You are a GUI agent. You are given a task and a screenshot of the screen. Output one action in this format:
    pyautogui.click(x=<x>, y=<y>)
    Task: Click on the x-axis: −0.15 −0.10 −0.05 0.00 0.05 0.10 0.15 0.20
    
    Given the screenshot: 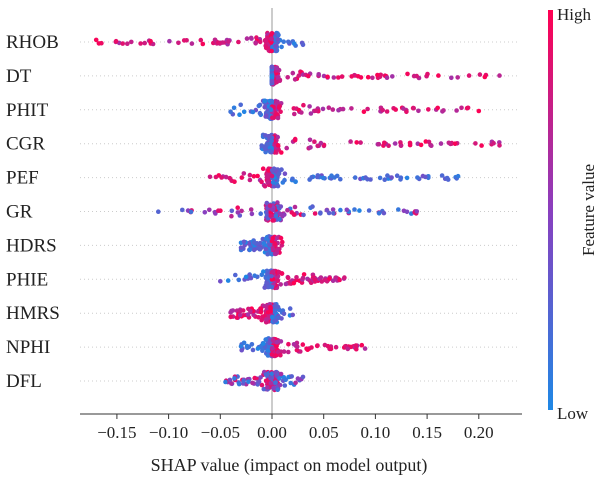 What is the action you would take?
    pyautogui.click(x=301, y=427)
    